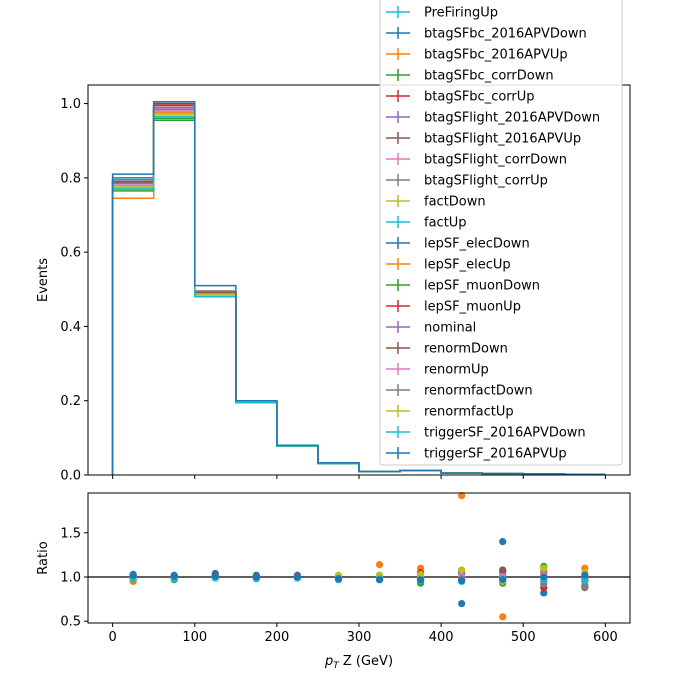 This screenshot has height=700, width=700. Describe the element at coordinates (478, 391) in the screenshot. I see `legend-label: renormfactDown` at that location.